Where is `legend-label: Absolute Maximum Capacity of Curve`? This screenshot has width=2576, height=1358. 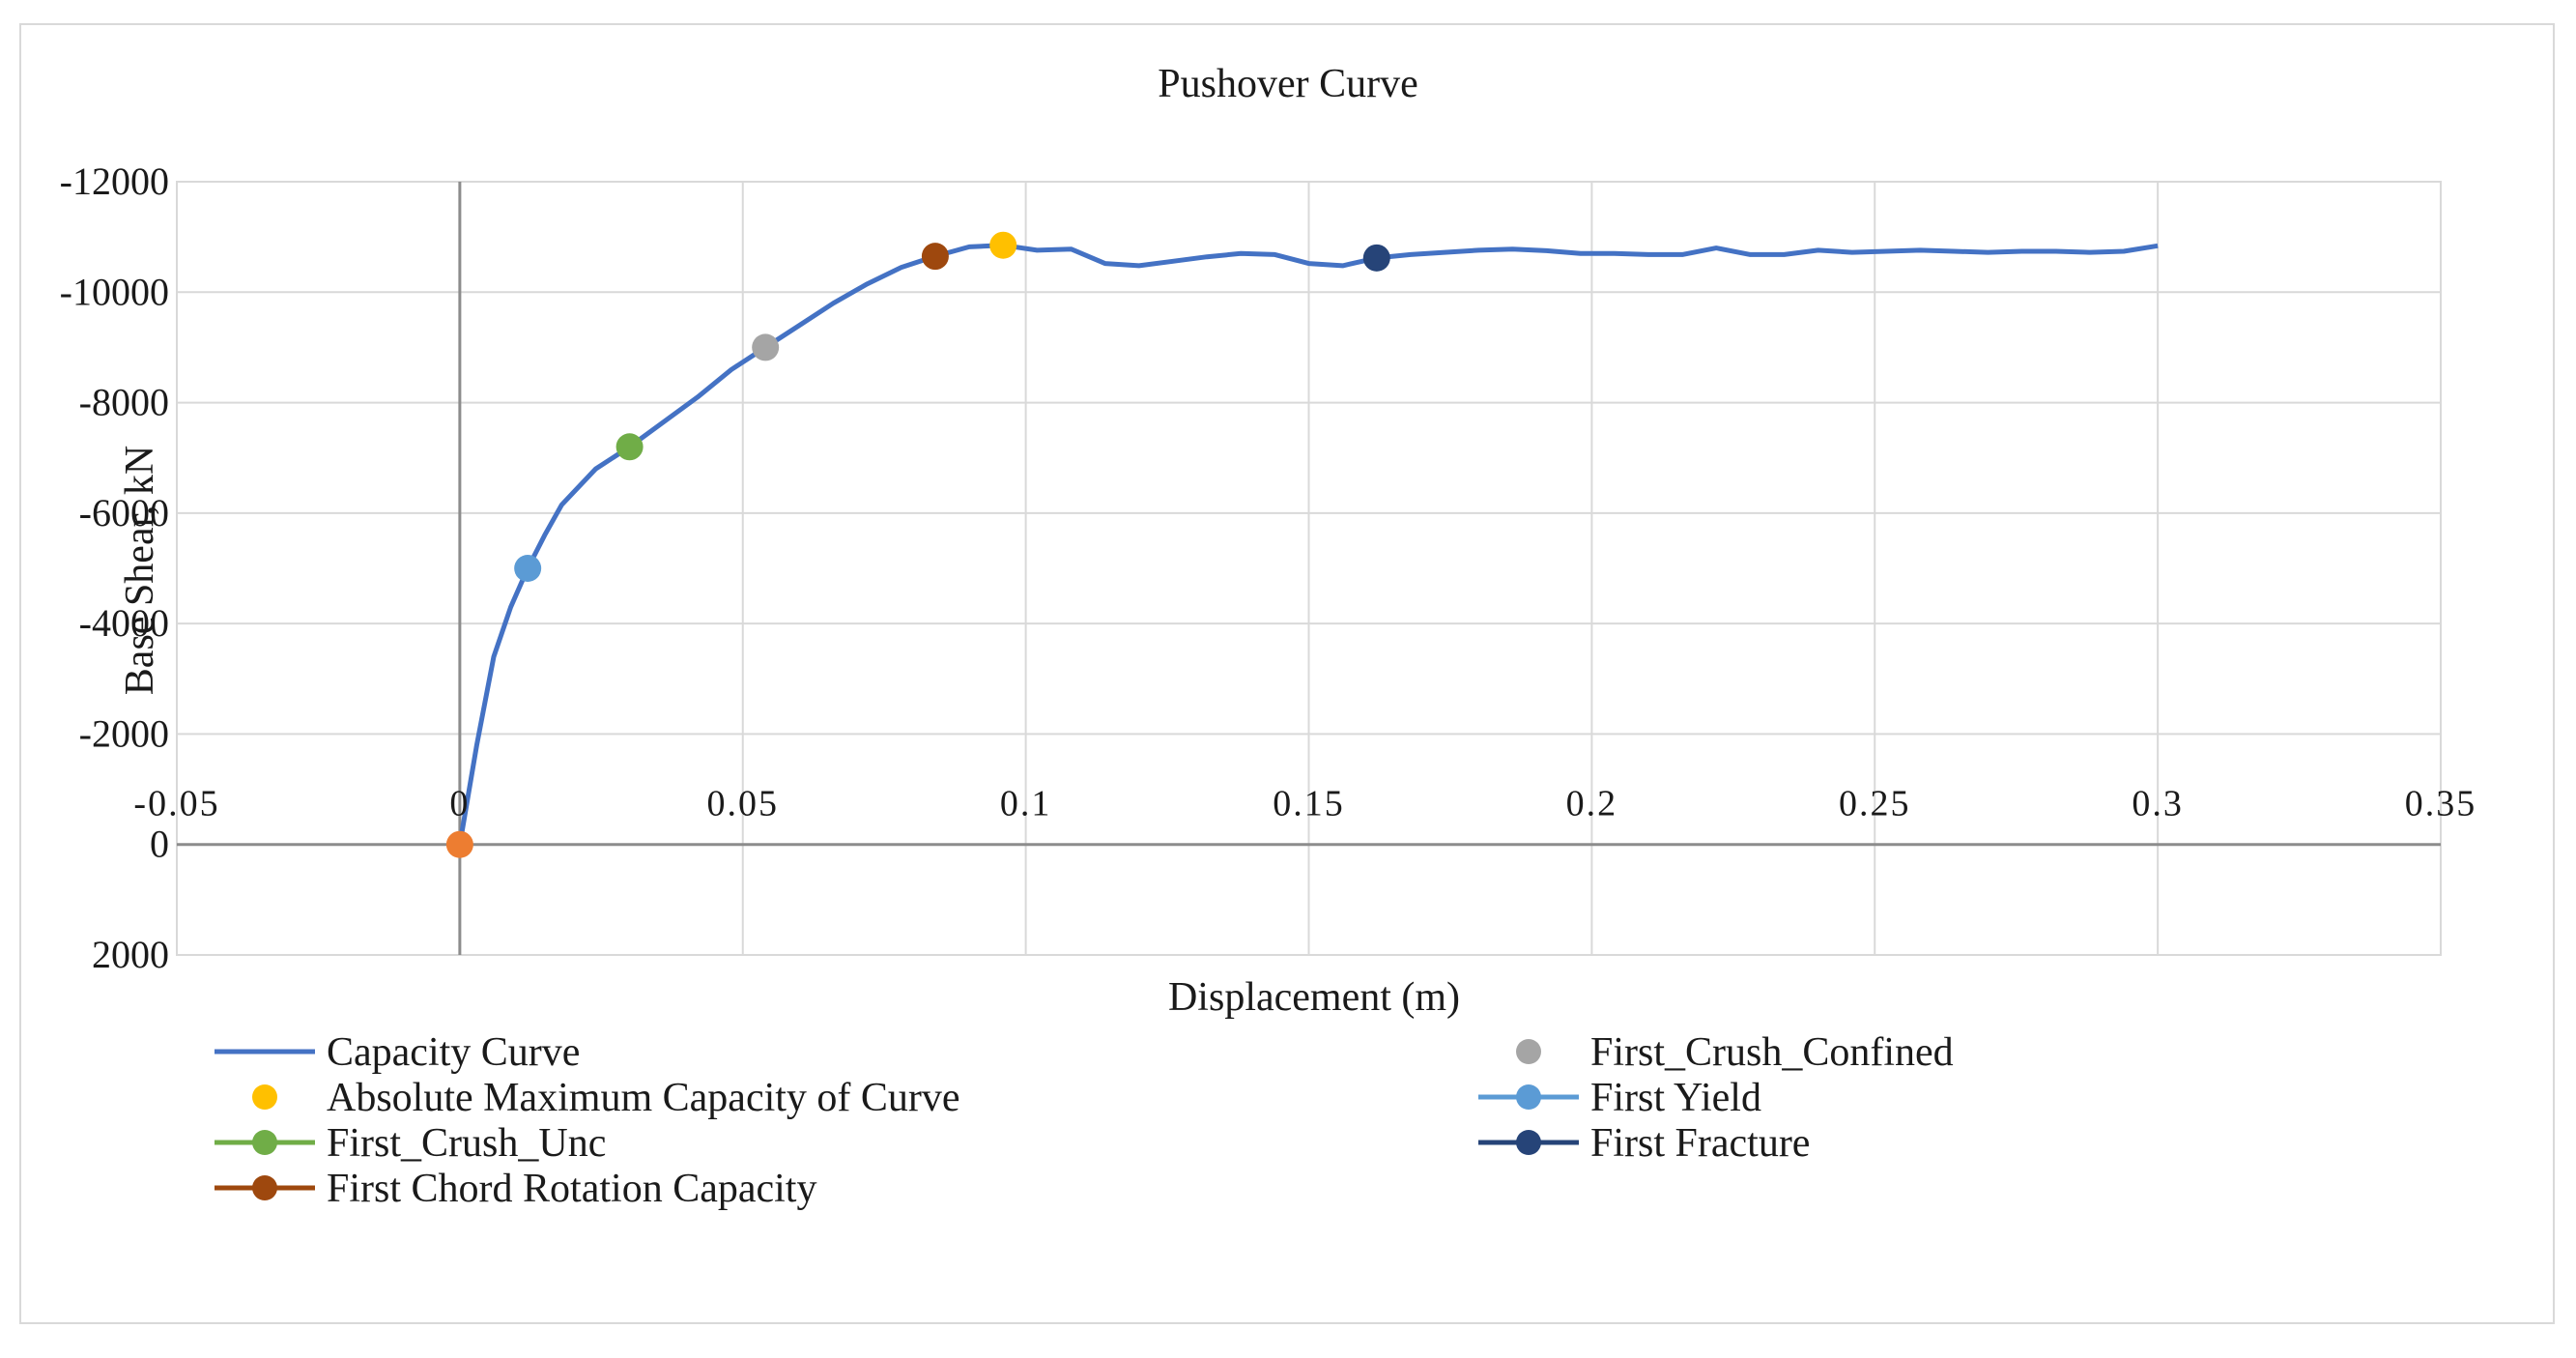
legend-label: Absolute Maximum Capacity of Curve is located at coordinates (644, 1098).